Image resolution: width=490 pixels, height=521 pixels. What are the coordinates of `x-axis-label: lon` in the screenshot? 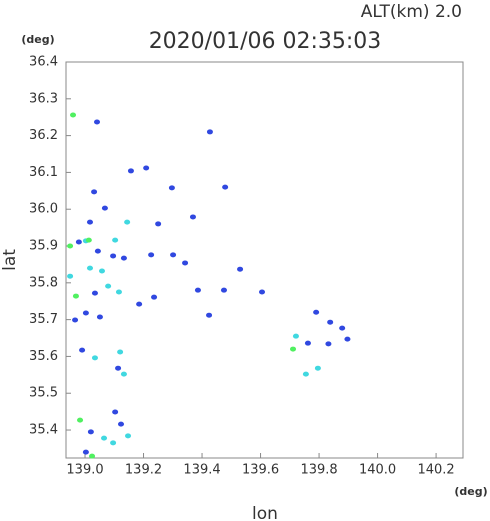 It's located at (265, 512).